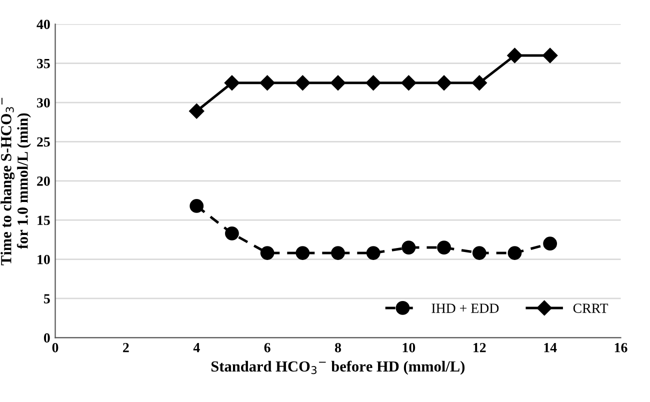 The image size is (650, 402). What do you see at coordinates (55, 347) in the screenshot?
I see `x-tick-label: 0` at bounding box center [55, 347].